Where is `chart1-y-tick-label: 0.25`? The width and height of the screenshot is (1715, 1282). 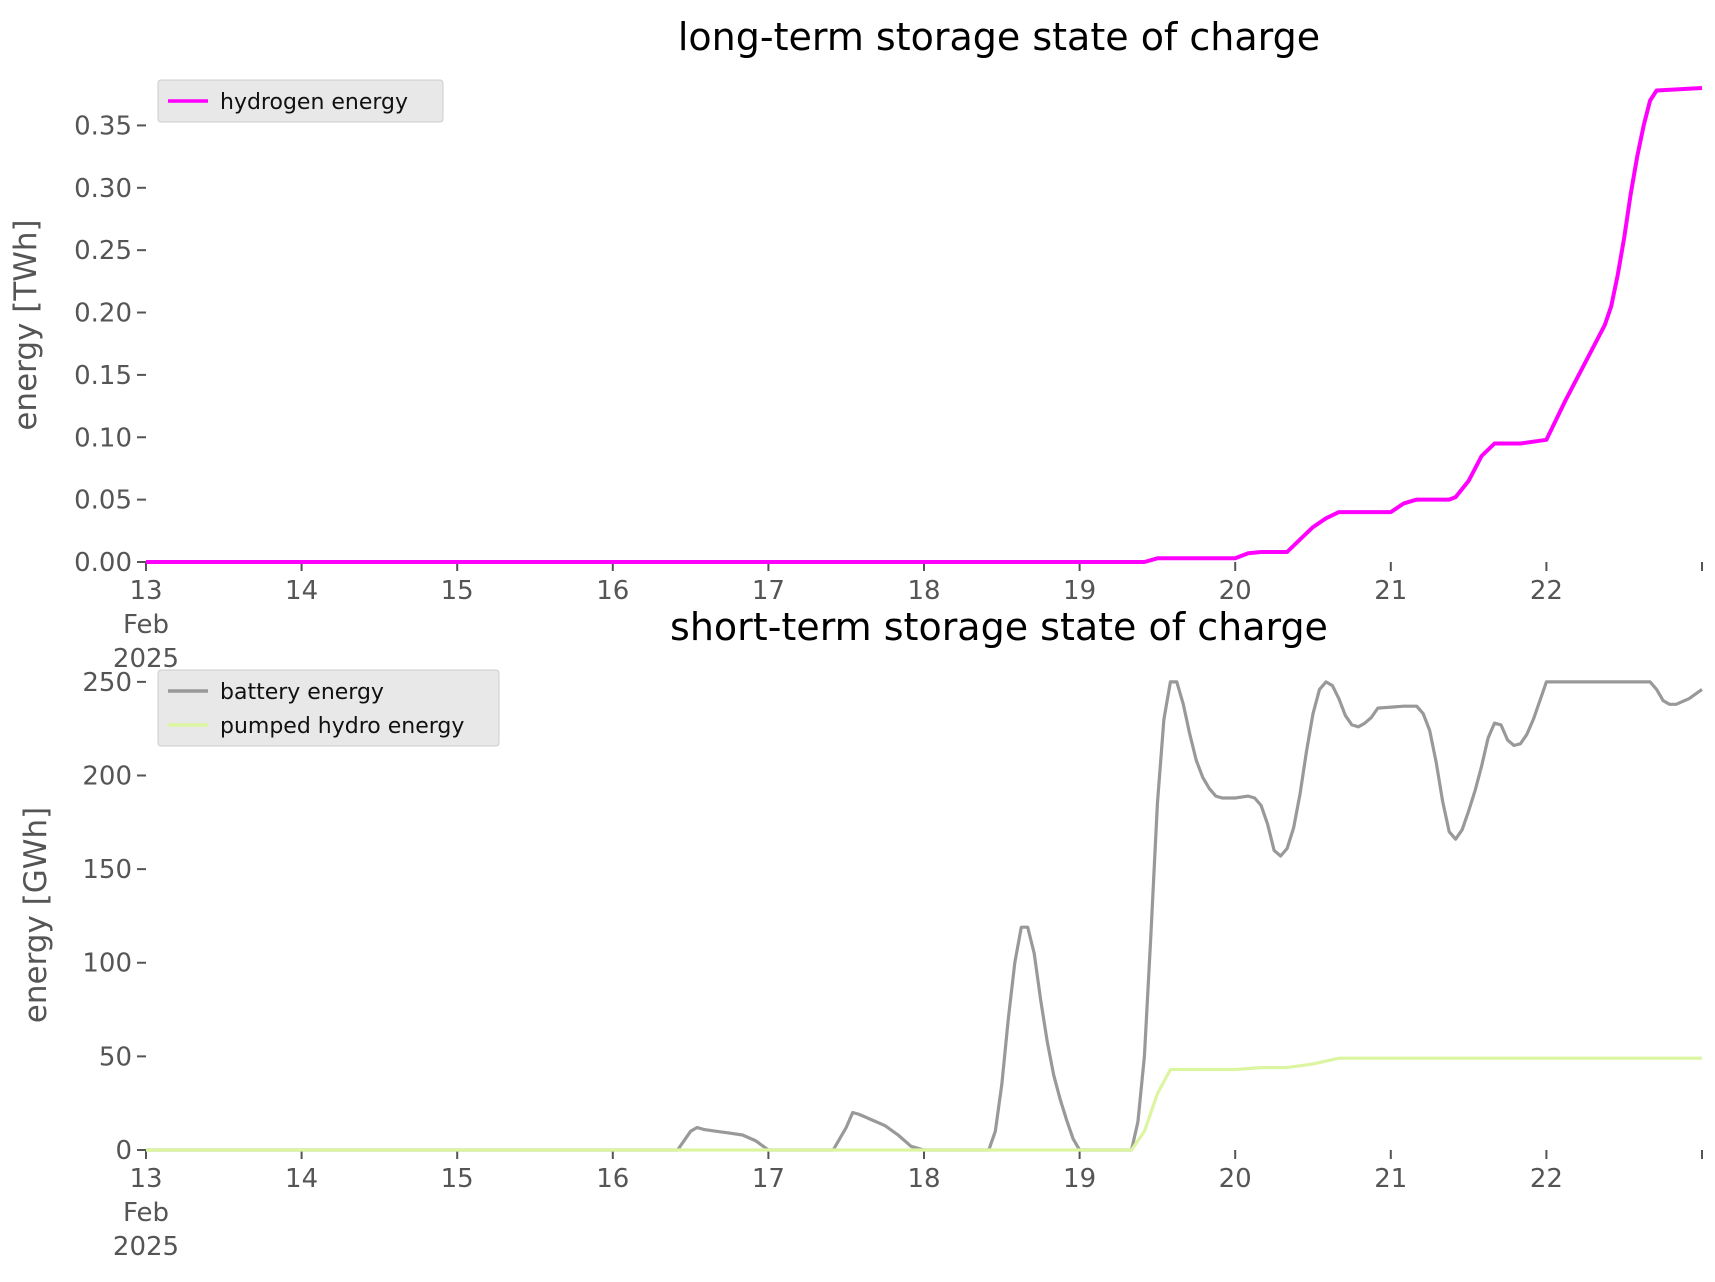 chart1-y-tick-label: 0.25 is located at coordinates (103, 251).